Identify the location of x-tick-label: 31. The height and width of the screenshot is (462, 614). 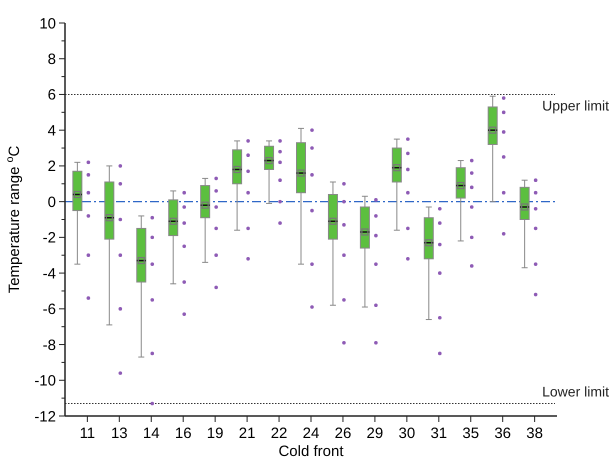
(439, 433).